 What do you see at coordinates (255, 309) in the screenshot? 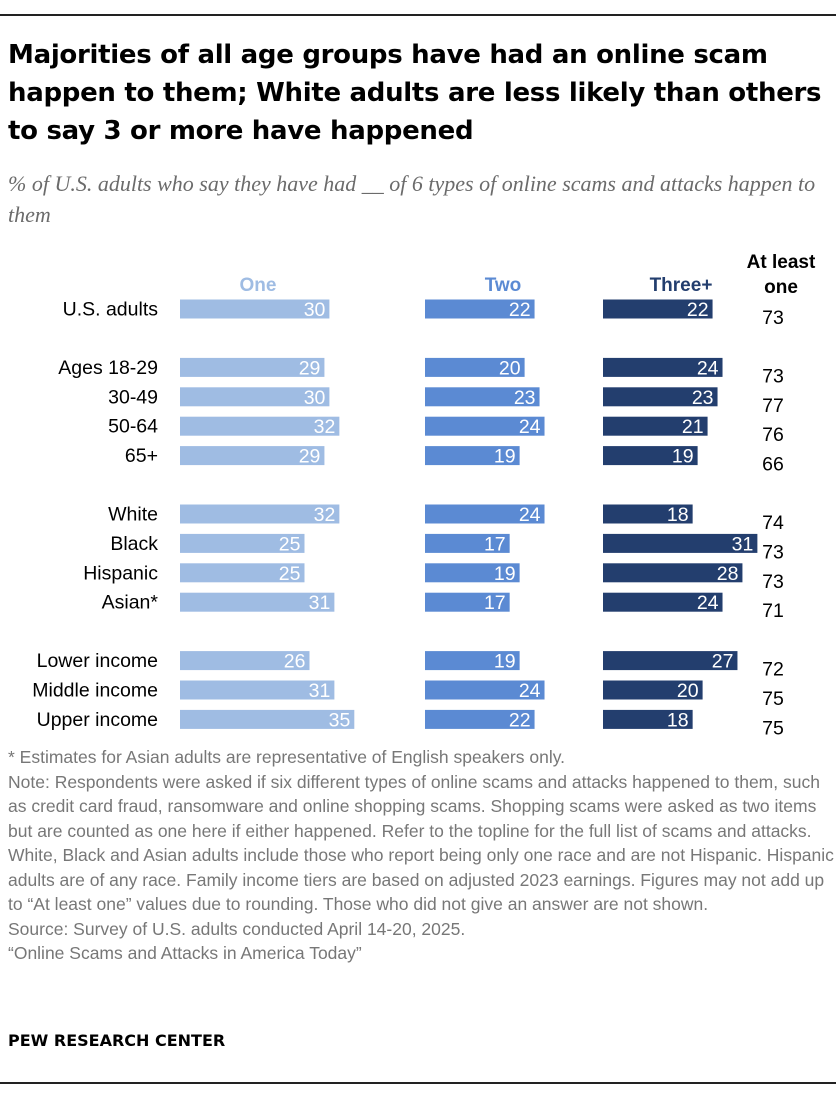
I see `bar-one-u-s-adults` at bounding box center [255, 309].